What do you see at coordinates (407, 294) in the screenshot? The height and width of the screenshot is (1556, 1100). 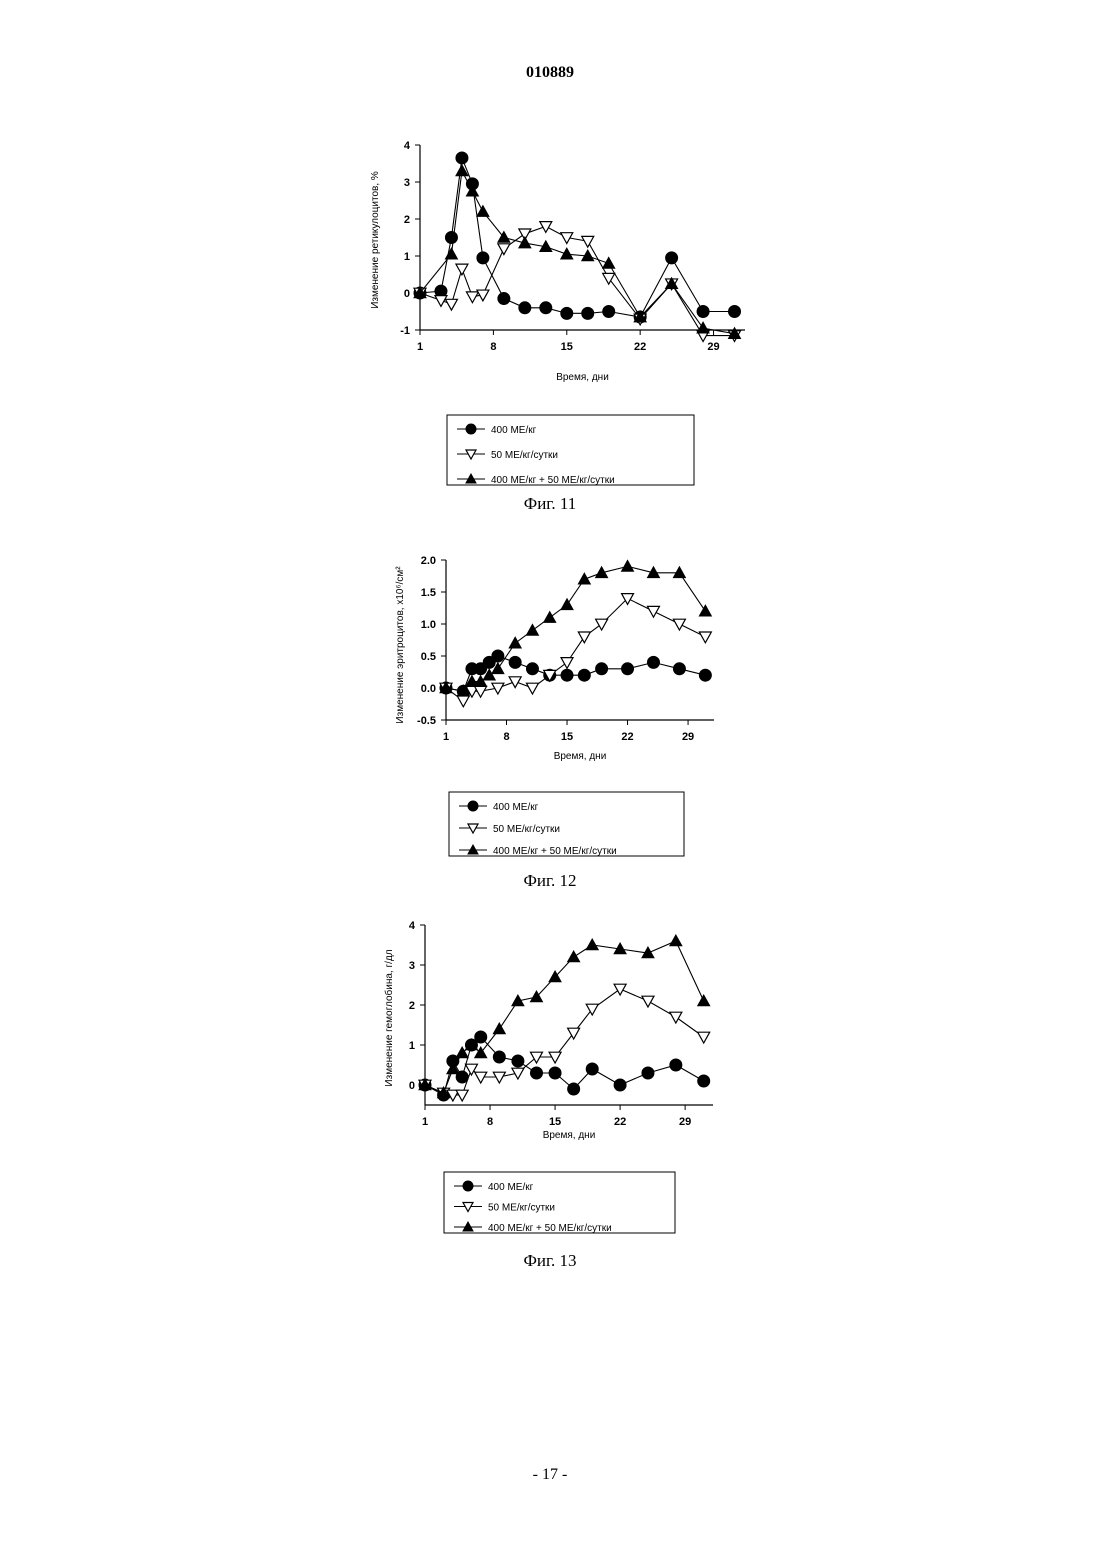 I see `fig0-y-tick-label: 0` at bounding box center [407, 294].